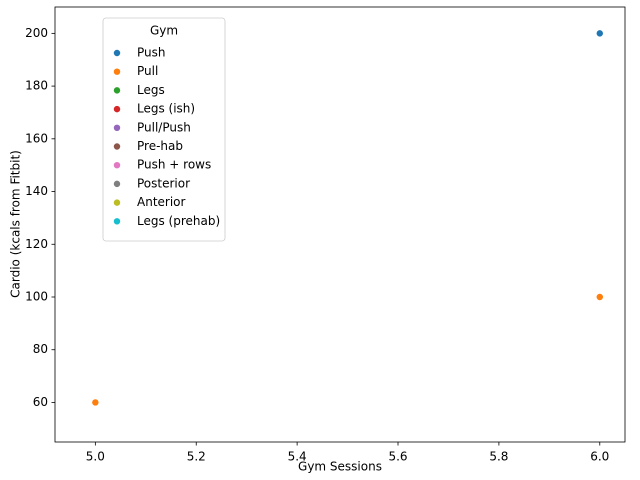  What do you see at coordinates (178, 221) in the screenshot?
I see `legend-label: Legs (prehab)` at bounding box center [178, 221].